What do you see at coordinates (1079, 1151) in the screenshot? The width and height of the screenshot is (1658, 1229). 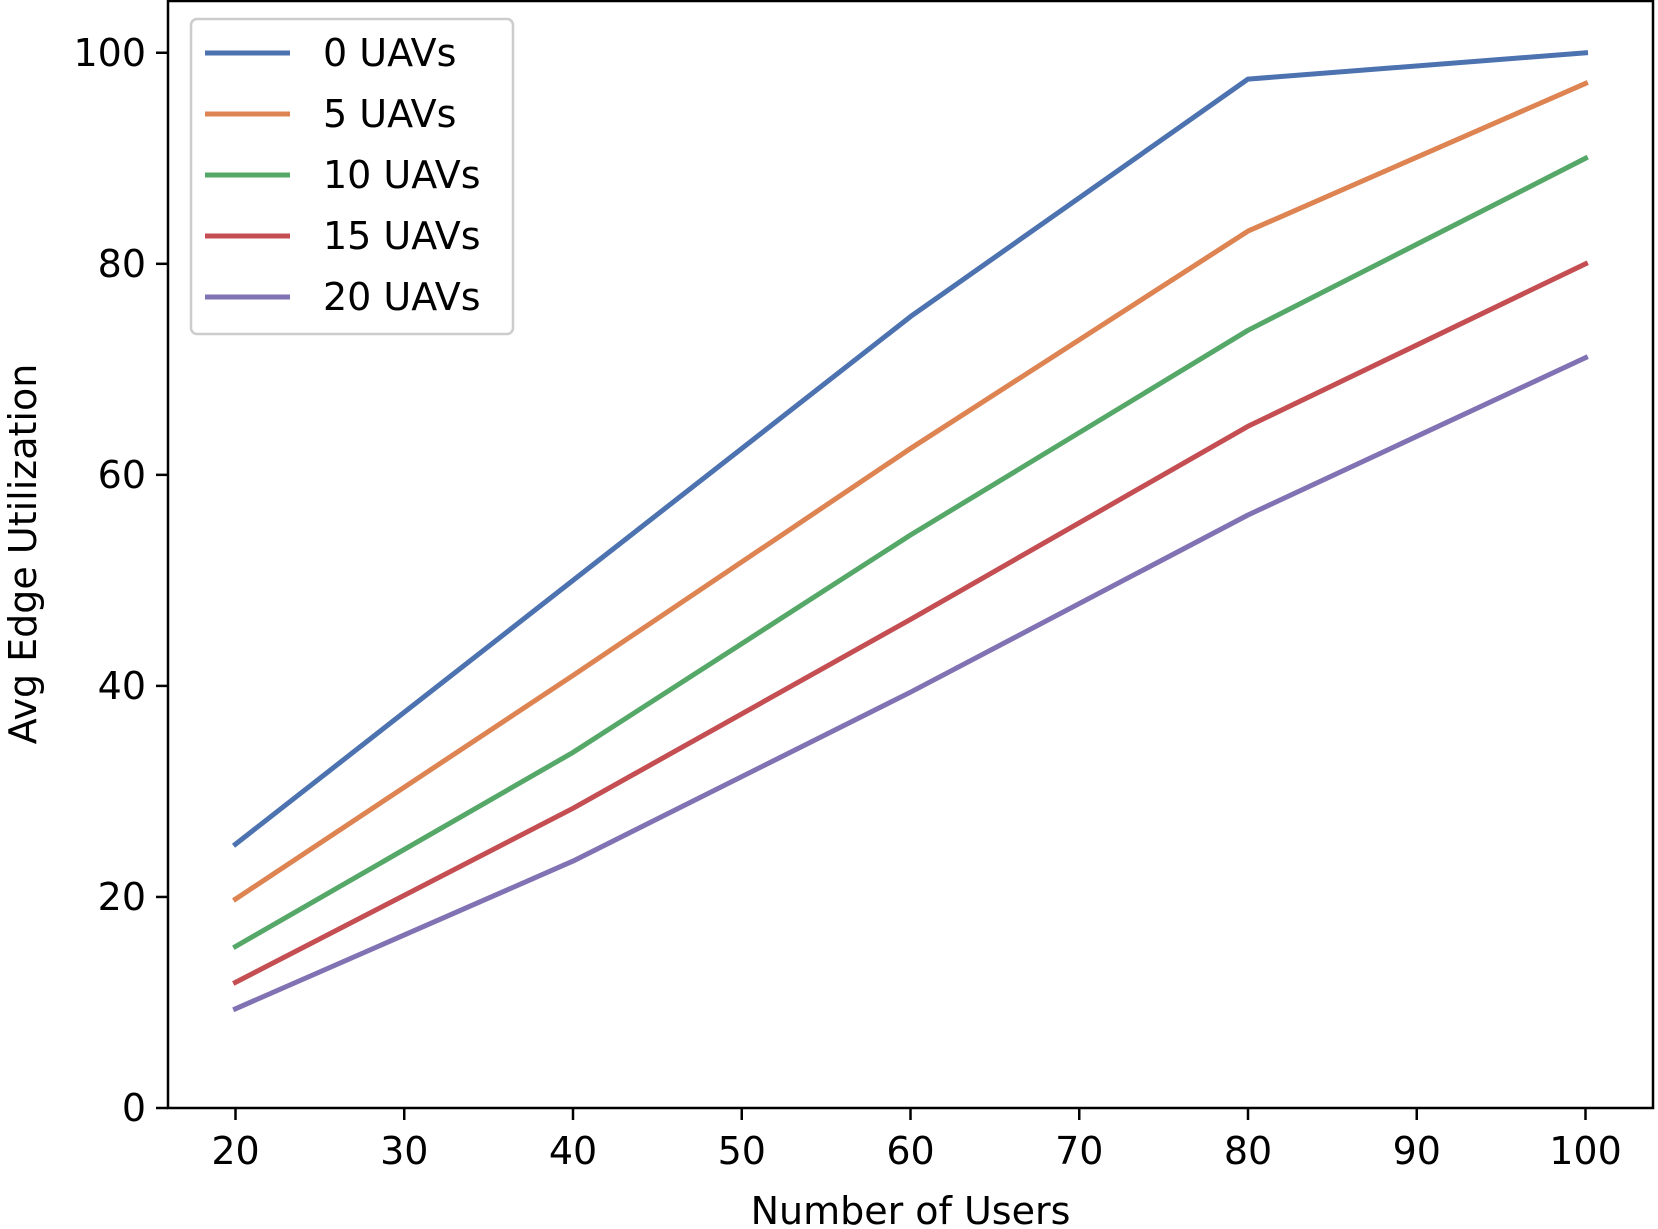 I see `x-tick-label: 70` at bounding box center [1079, 1151].